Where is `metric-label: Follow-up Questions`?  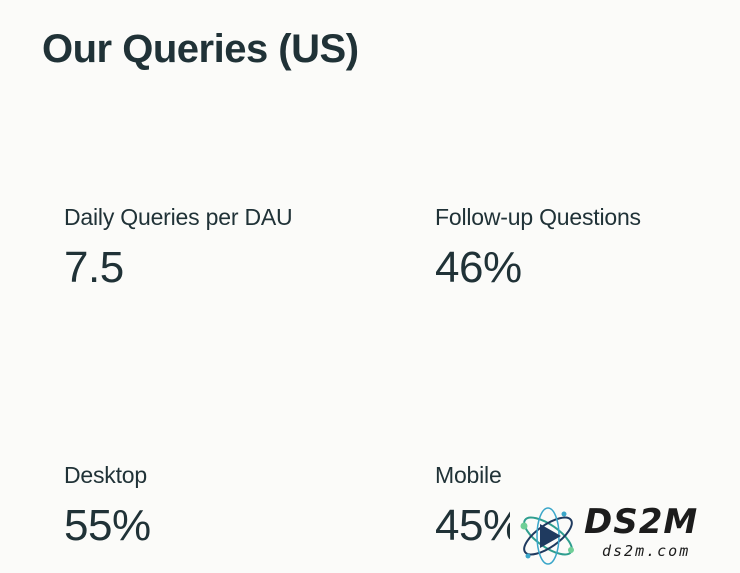
metric-label: Follow-up Questions is located at coordinates (538, 217).